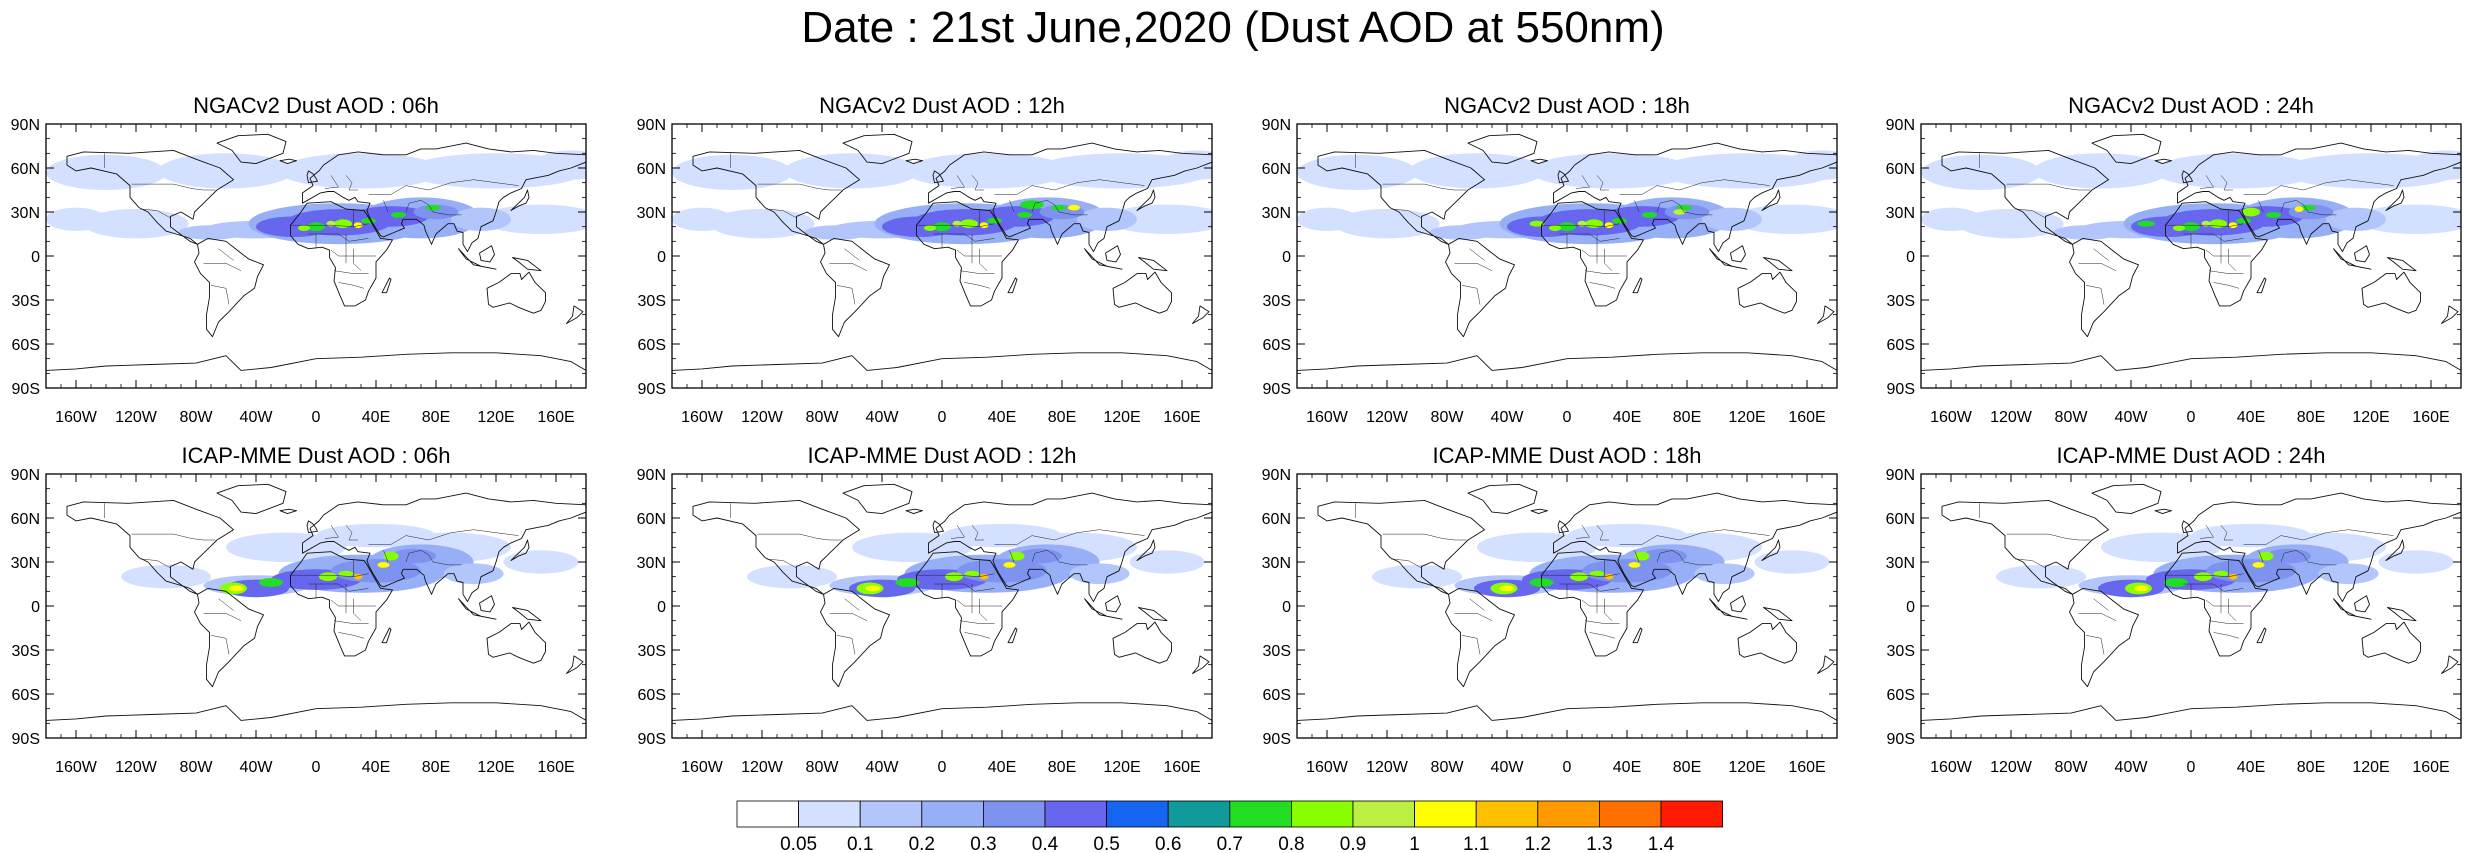 This screenshot has height=853, width=2466. What do you see at coordinates (1002, 417) in the screenshot?
I see `lon-tick-label: 40E` at bounding box center [1002, 417].